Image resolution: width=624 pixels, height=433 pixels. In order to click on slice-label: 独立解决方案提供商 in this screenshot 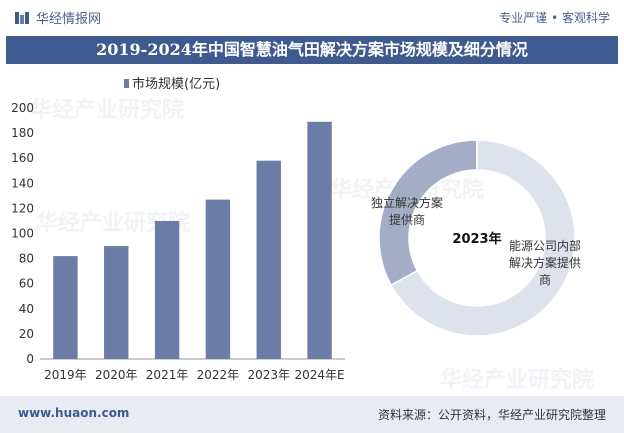, I will do `click(407, 211)`.